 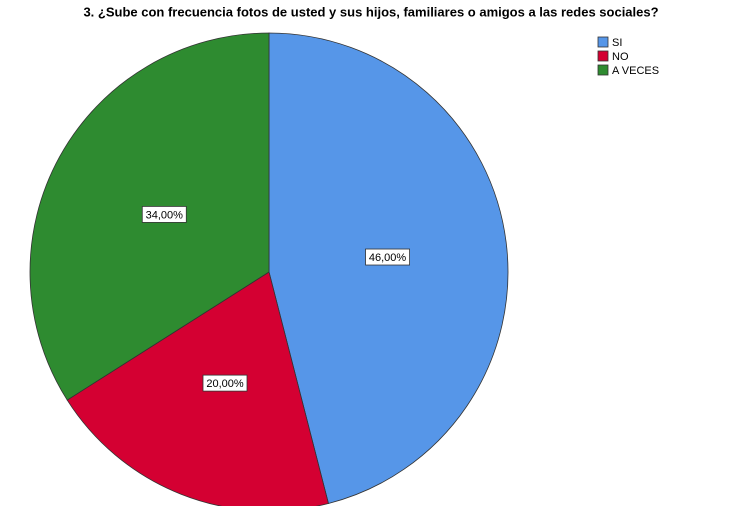 What do you see at coordinates (620, 57) in the screenshot?
I see `legend-label: NO` at bounding box center [620, 57].